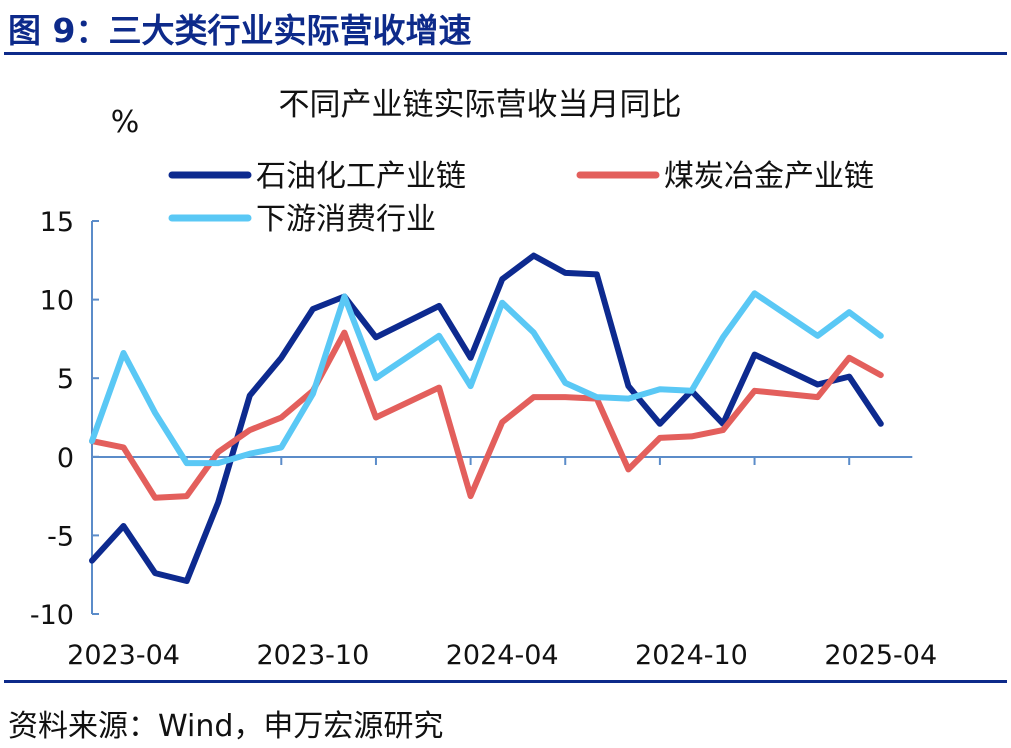 Image resolution: width=1011 pixels, height=748 pixels. I want to click on legend-label: 石油化工产业链, so click(361, 176).